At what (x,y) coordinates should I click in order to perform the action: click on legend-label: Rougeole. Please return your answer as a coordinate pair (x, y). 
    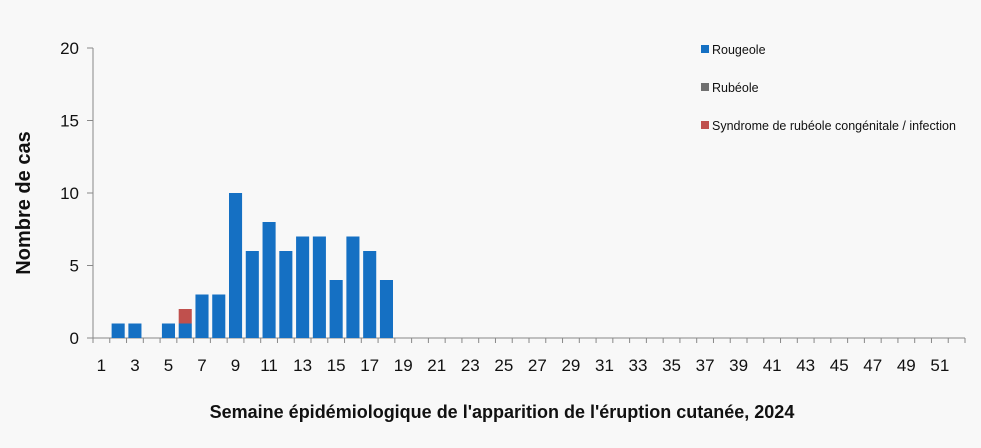
    Looking at the image, I should click on (739, 50).